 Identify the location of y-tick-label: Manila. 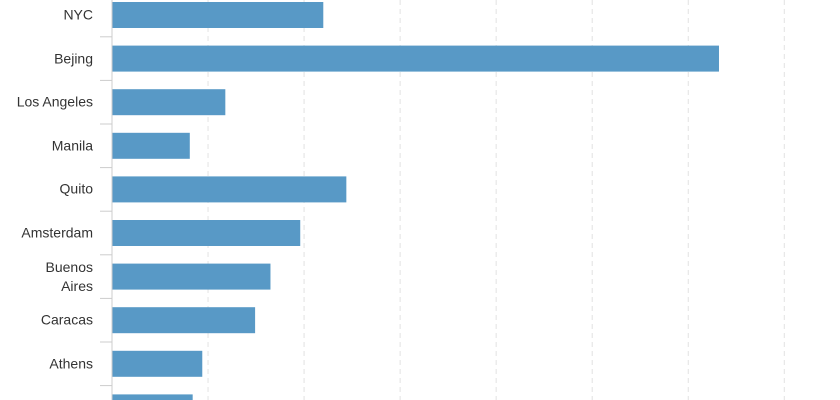
(72, 145).